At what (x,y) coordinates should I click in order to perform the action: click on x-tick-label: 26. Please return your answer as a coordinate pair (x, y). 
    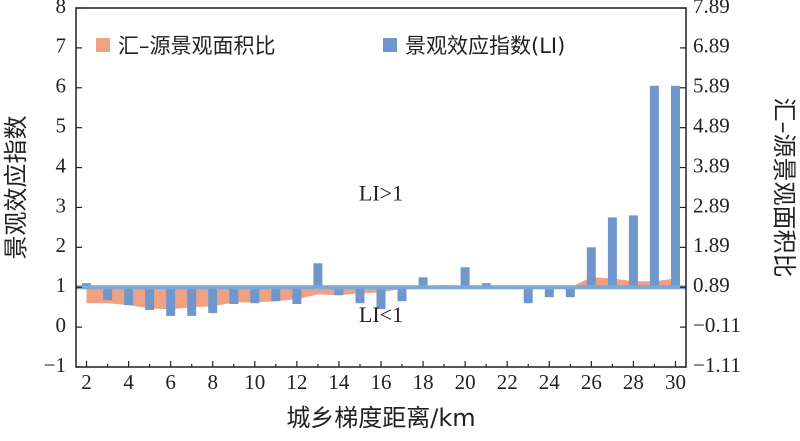
    Looking at the image, I should click on (591, 382).